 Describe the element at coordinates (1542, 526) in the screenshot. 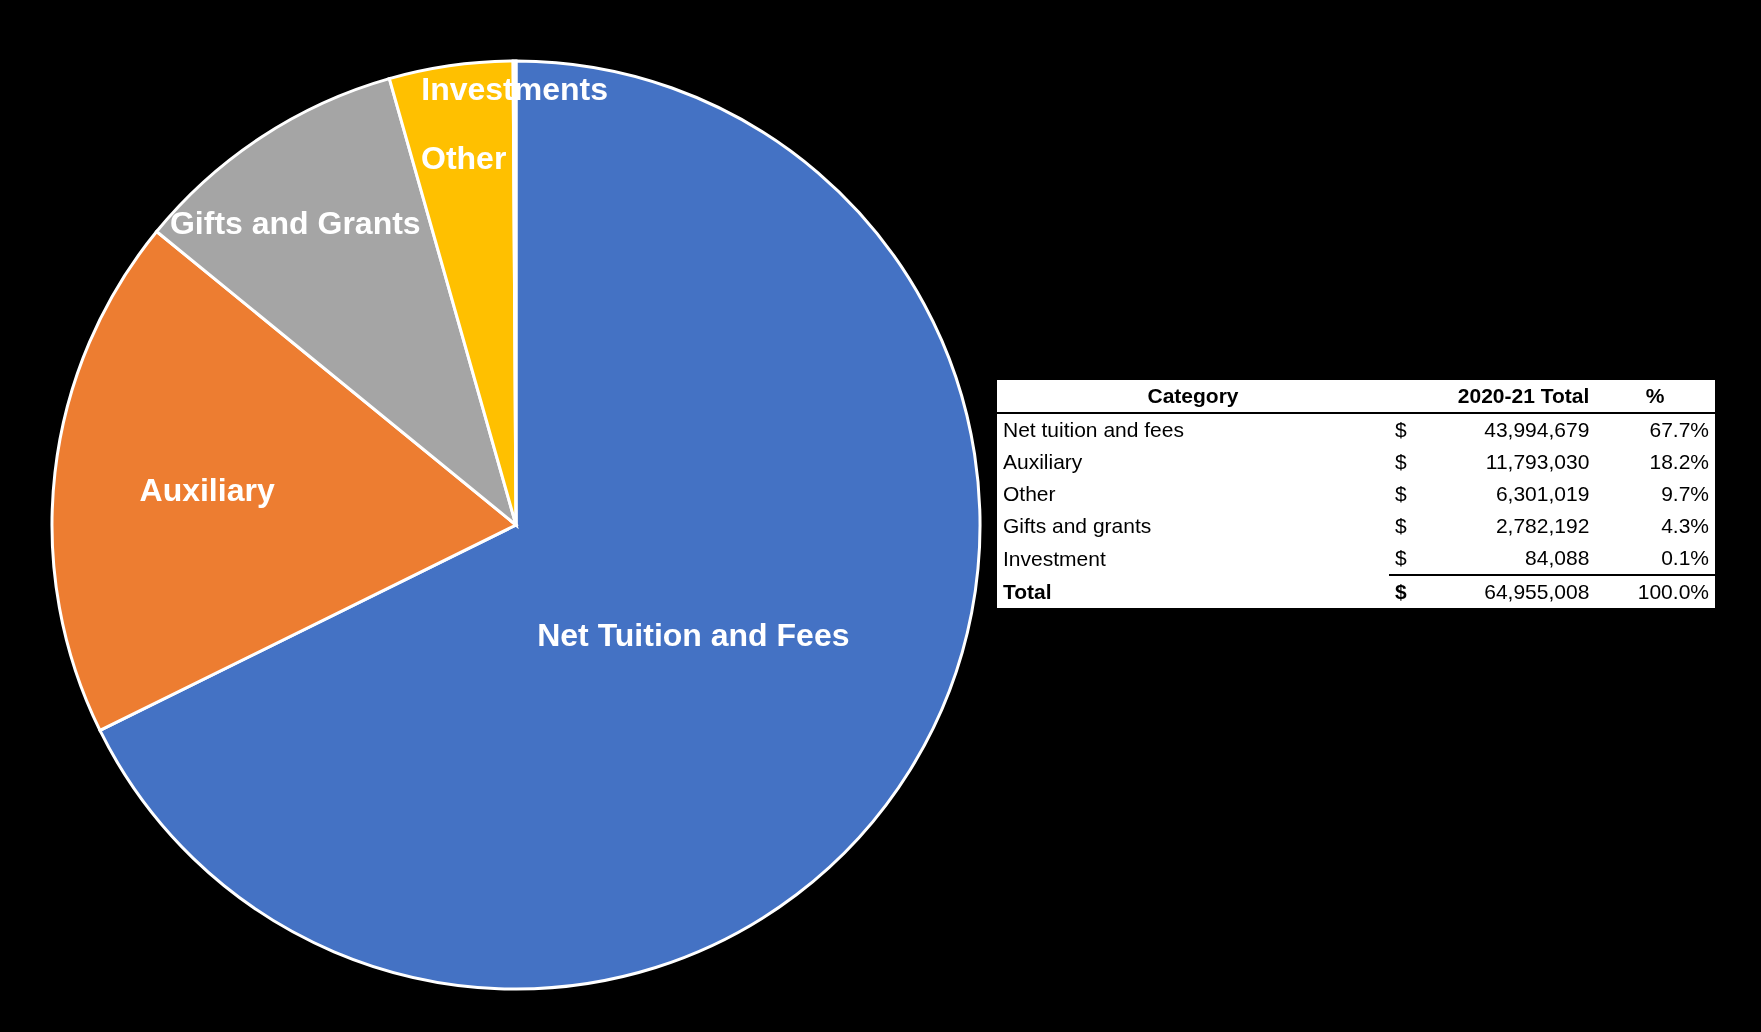

I see `text: 2,782,192` at that location.